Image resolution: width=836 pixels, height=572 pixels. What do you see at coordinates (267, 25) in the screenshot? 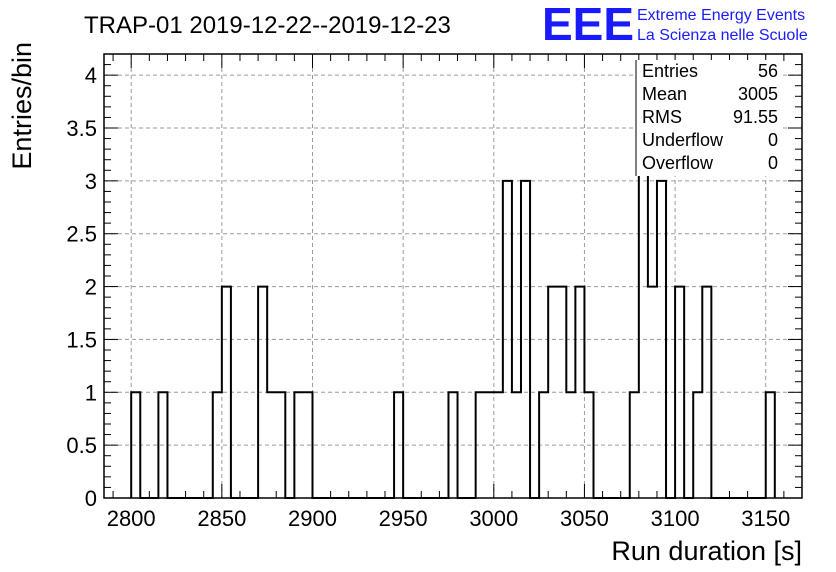
I see `chart-title: TRAP-01 2019-12-22--2019-12-23` at bounding box center [267, 25].